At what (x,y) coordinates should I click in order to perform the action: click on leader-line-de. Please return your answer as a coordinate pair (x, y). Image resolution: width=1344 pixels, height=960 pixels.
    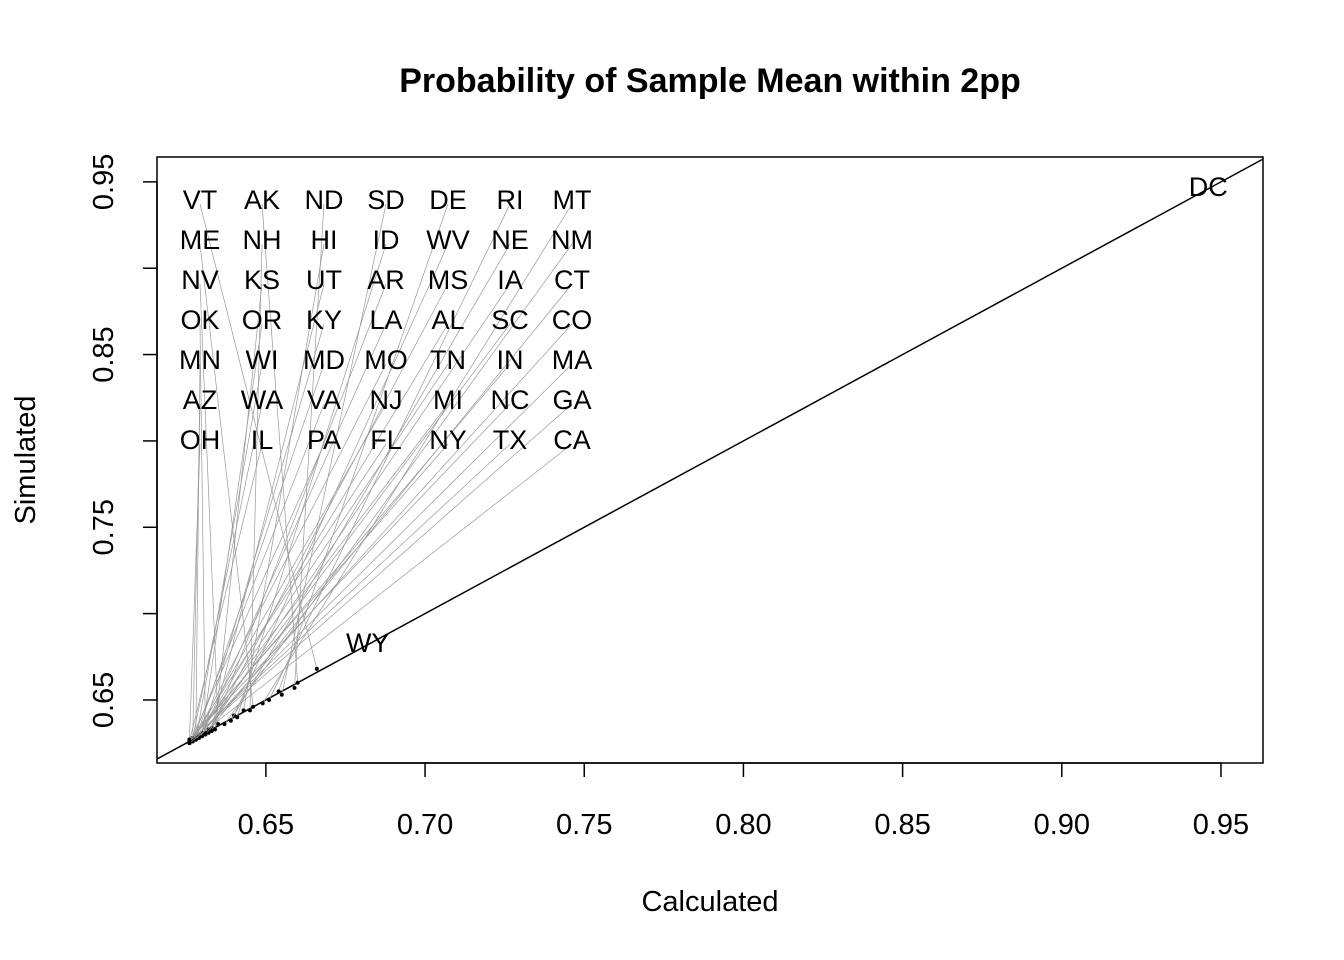
    Looking at the image, I should click on (363, 447).